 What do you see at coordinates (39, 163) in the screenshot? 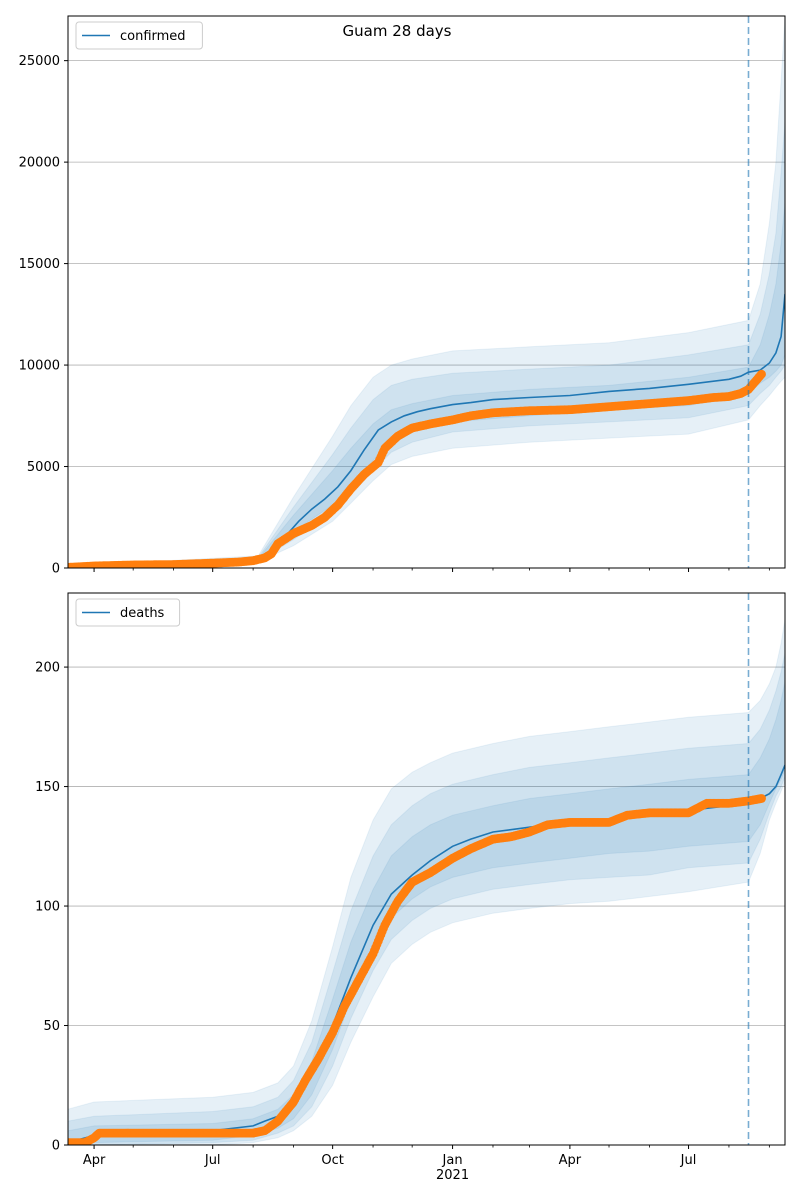
I see `y-tick-label: 20000` at bounding box center [39, 163].